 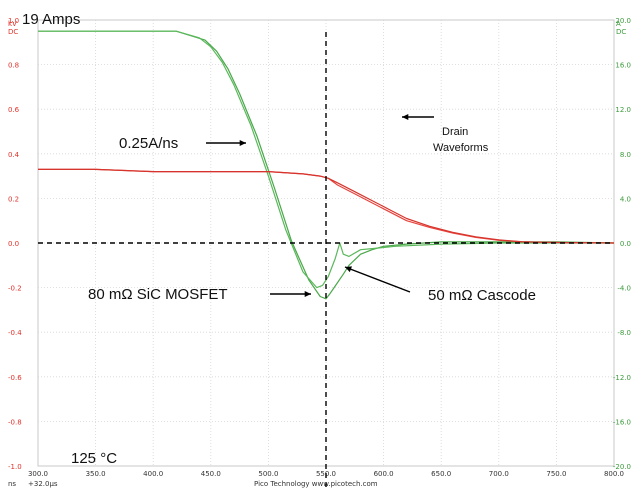 I want to click on right-tick-label: 0.0, so click(x=625, y=244).